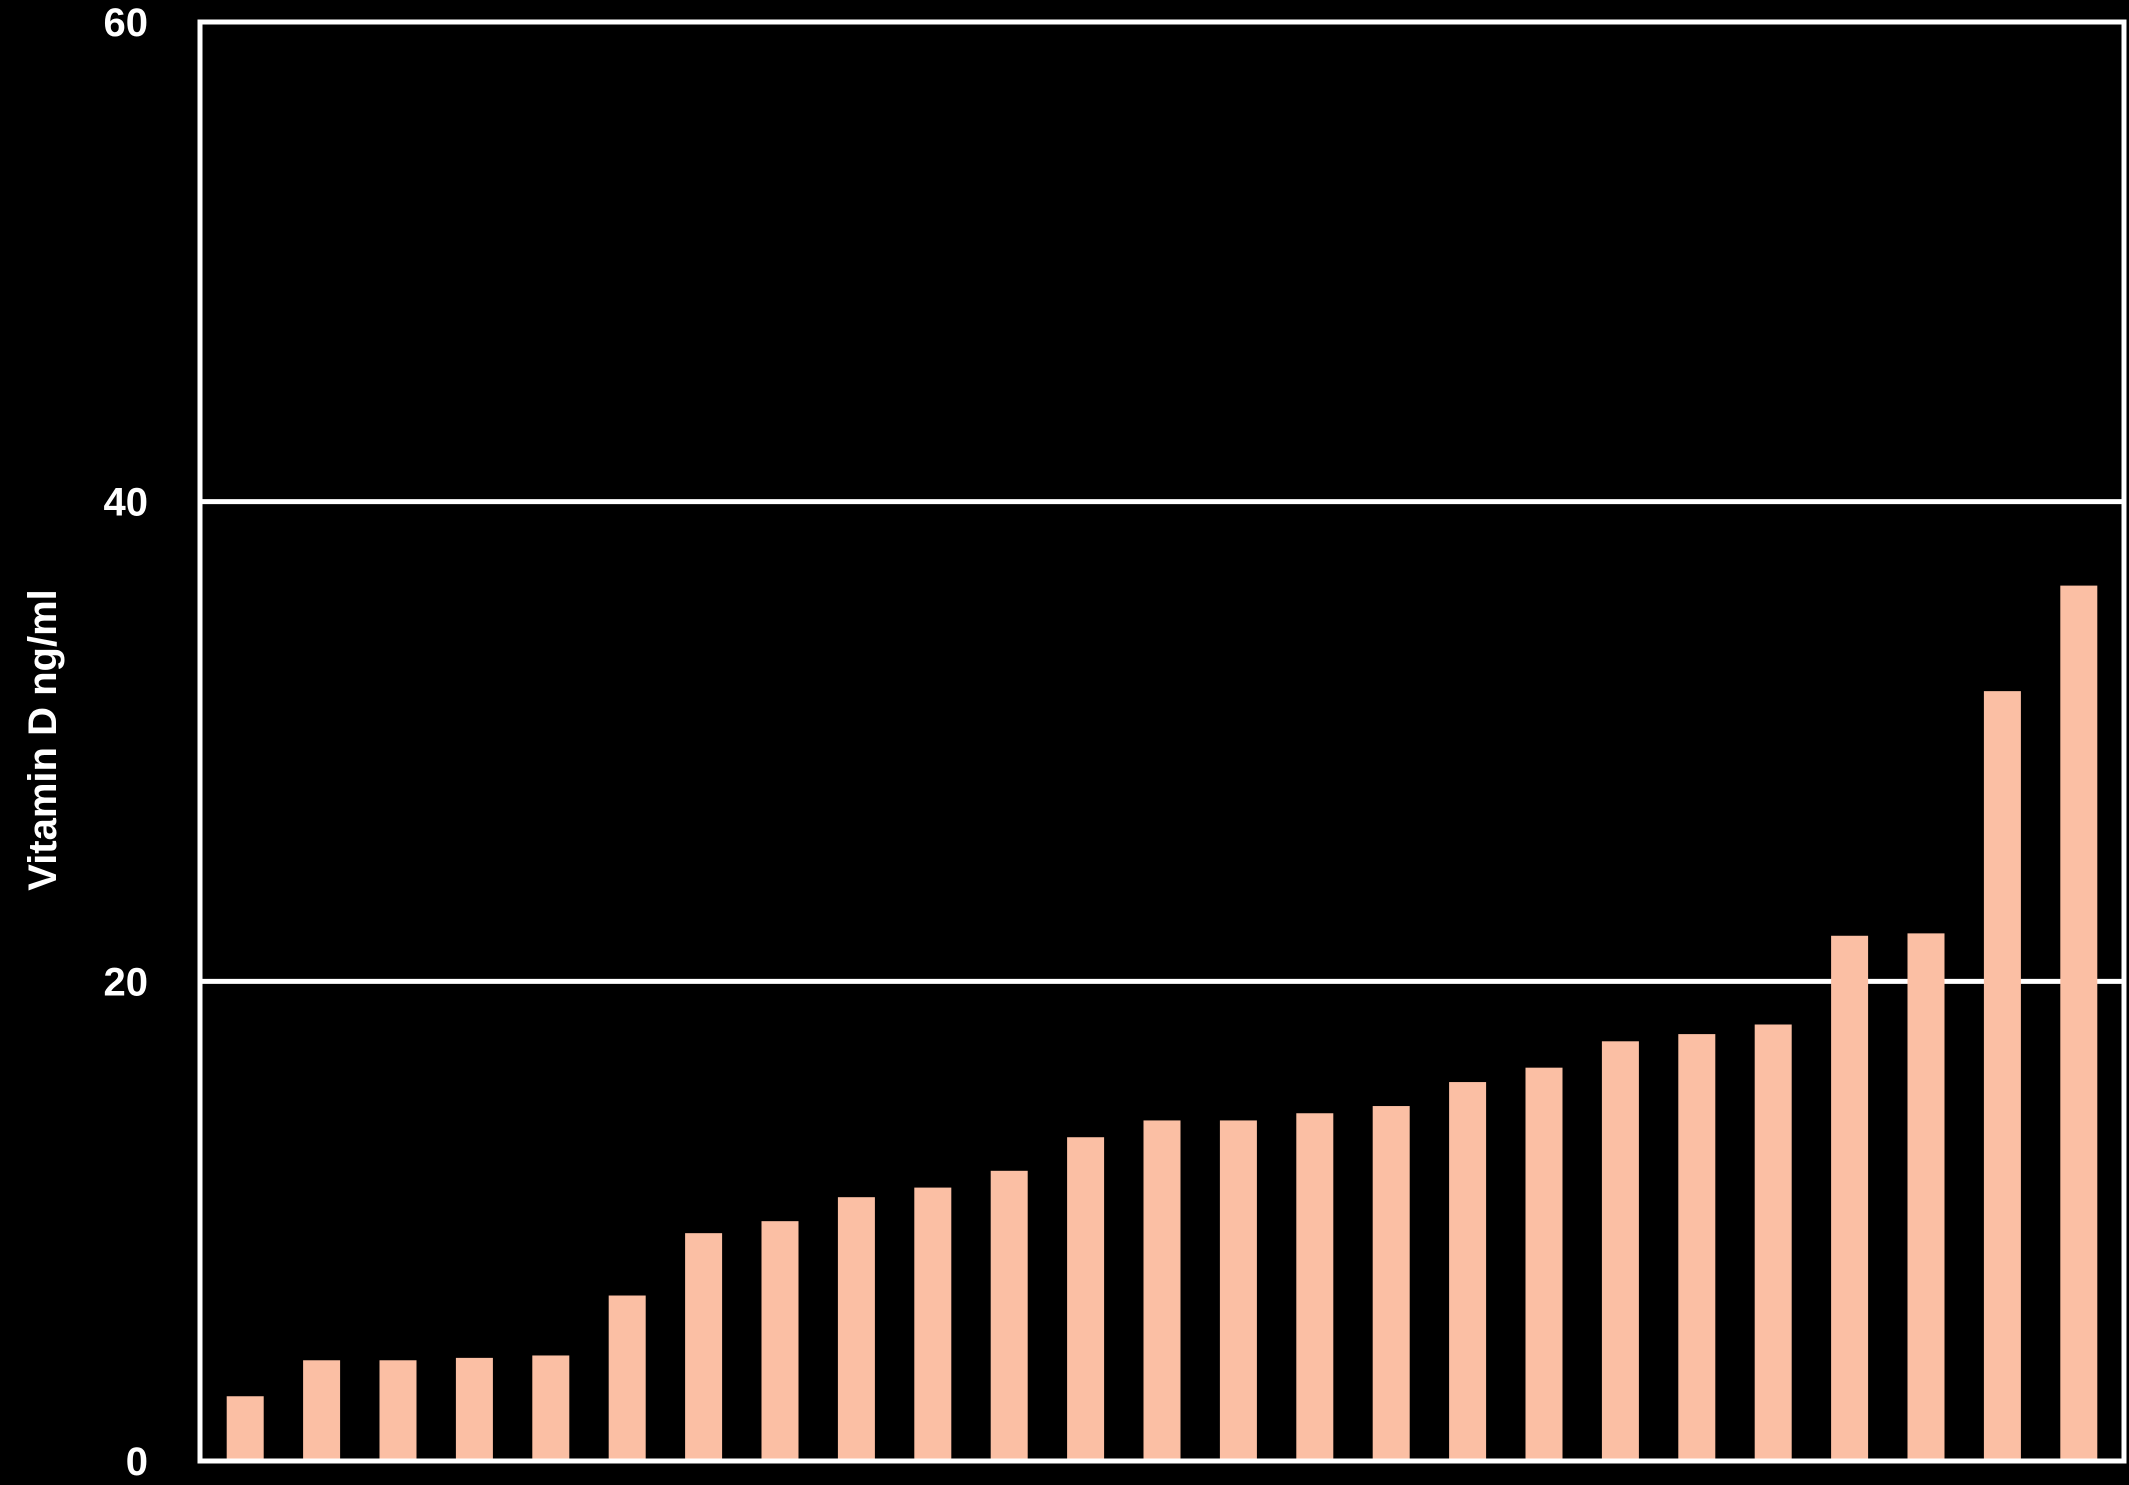  What do you see at coordinates (126, 742) in the screenshot?
I see `y-tick-labels: 0 20 40 60` at bounding box center [126, 742].